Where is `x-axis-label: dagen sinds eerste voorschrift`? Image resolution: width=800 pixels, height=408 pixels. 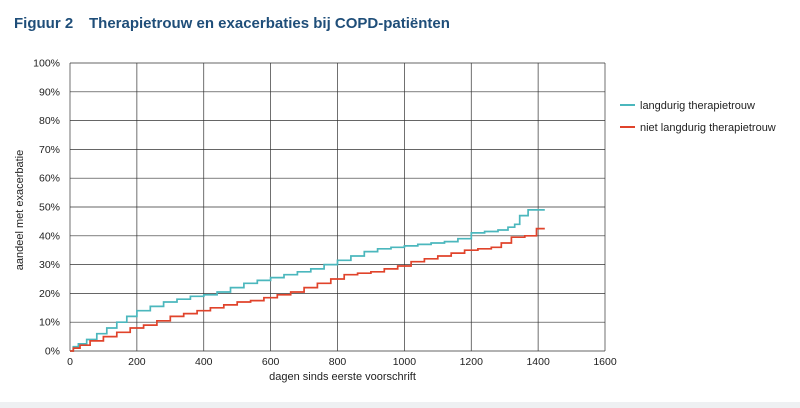
x-axis-label: dagen sinds eerste voorschrift is located at coordinates (342, 377).